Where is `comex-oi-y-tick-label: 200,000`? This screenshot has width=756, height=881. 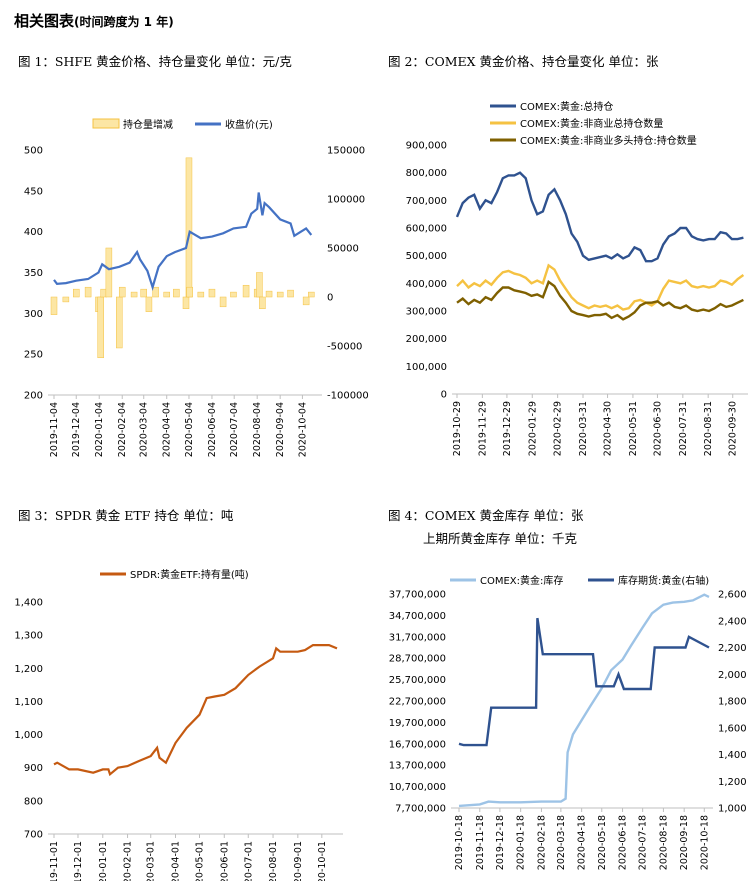
comex-oi-y-tick-label: 200,000 is located at coordinates (426, 339).